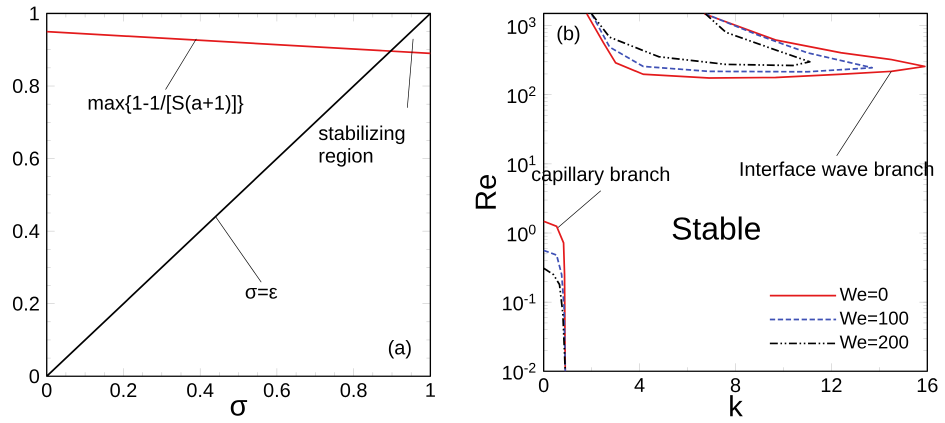 The width and height of the screenshot is (945, 423). What do you see at coordinates (864, 294) in the screenshot?
I see `legend-label: We=0` at bounding box center [864, 294].